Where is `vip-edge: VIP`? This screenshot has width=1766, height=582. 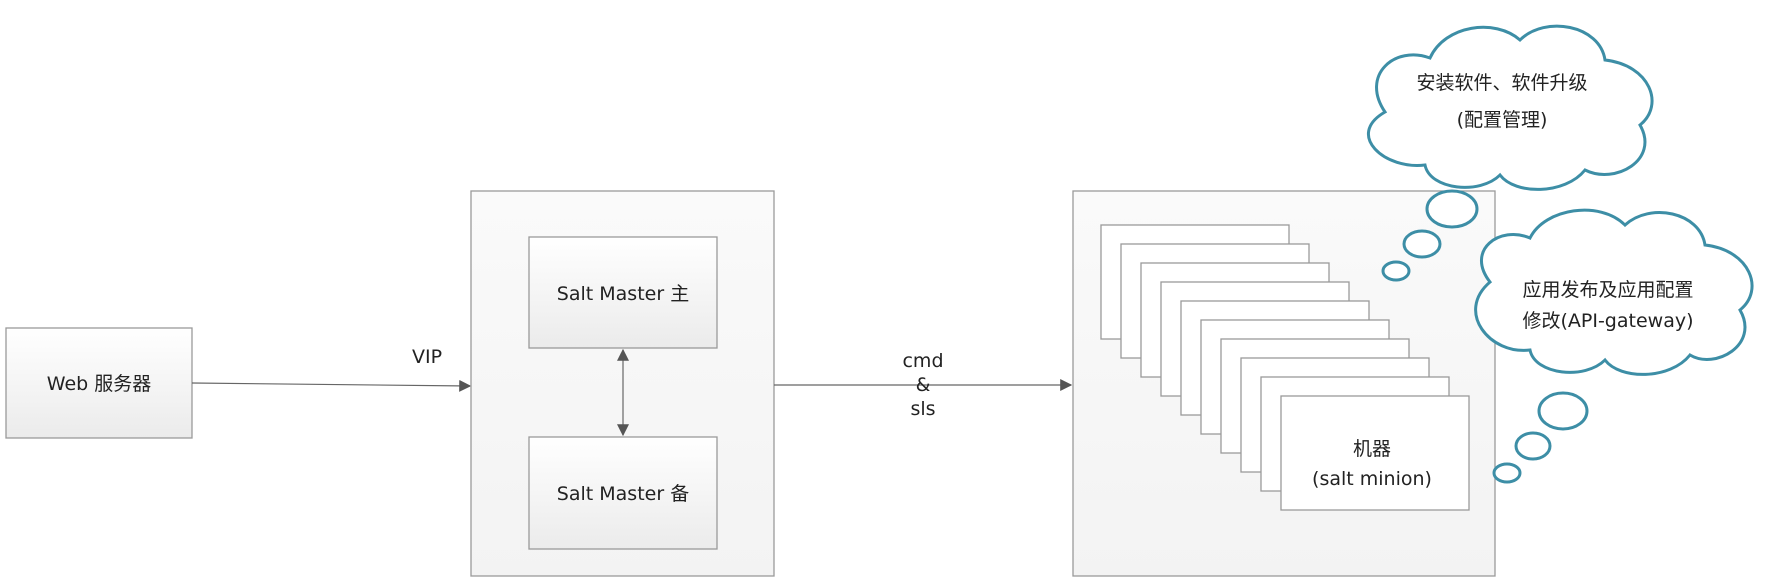
vip-edge: VIP is located at coordinates (331, 369).